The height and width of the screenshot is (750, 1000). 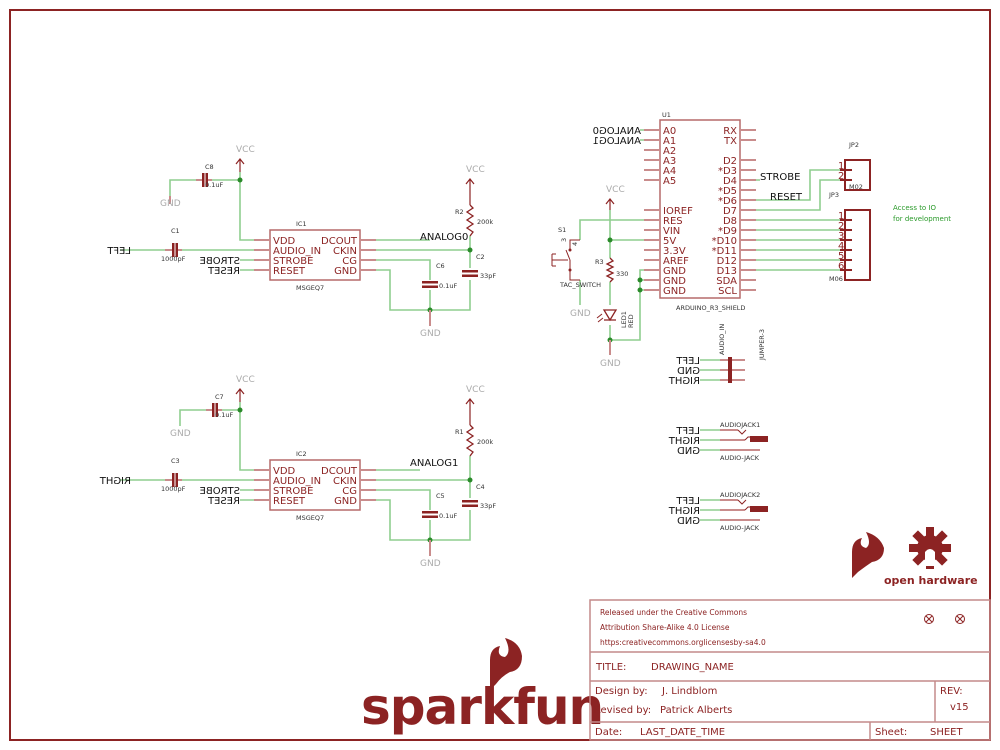 I want to click on jp3-connector, so click(x=857, y=245).